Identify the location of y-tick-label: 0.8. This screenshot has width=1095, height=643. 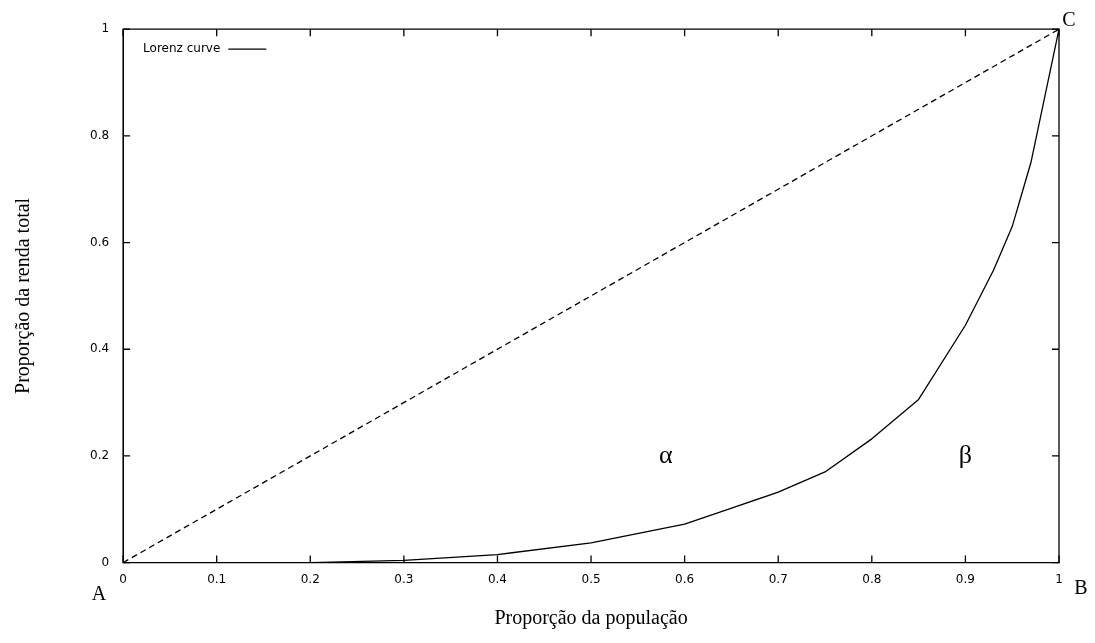
(99, 135).